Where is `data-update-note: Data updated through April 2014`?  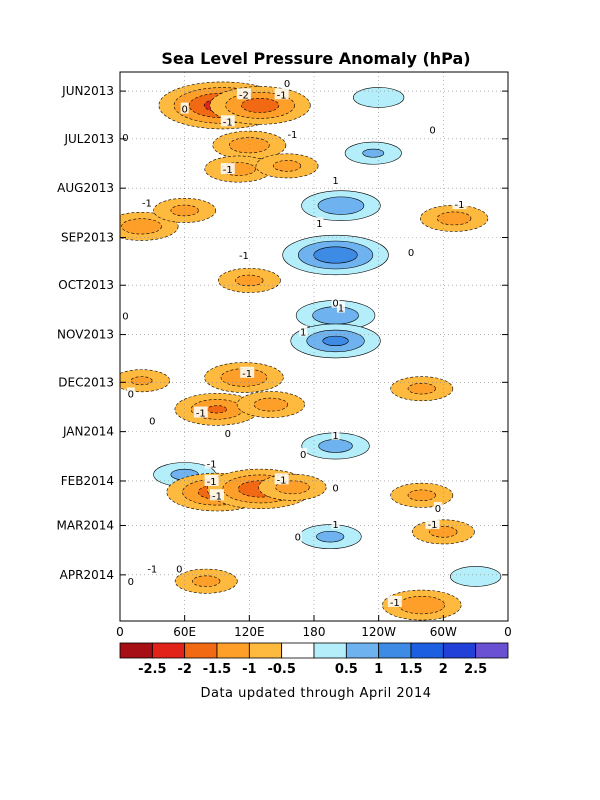 data-update-note: Data updated through April 2014 is located at coordinates (315, 693).